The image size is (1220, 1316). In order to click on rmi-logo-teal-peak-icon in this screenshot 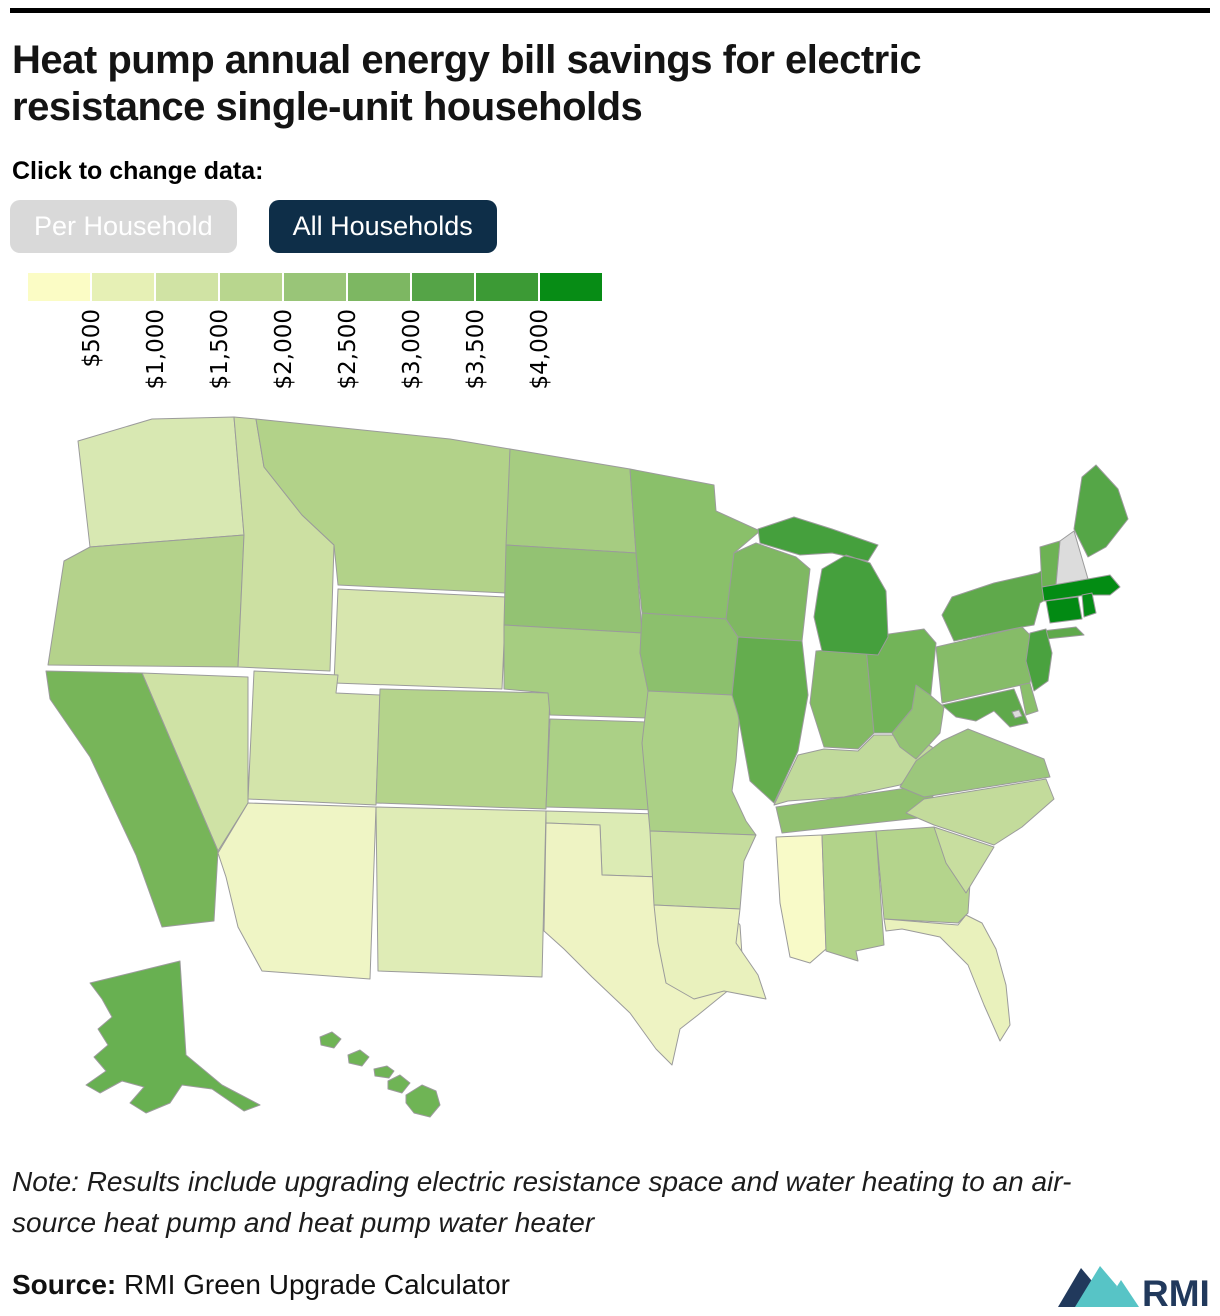, I will do `click(1096, 1287)`.